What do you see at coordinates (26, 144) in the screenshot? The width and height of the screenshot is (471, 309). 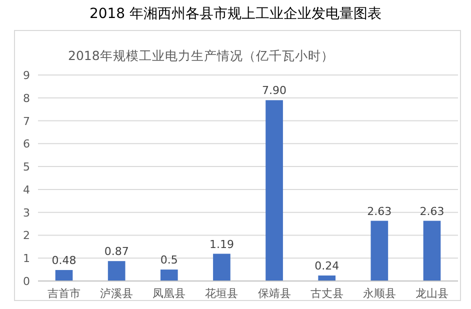 I see `y-tick-label: 6` at bounding box center [26, 144].